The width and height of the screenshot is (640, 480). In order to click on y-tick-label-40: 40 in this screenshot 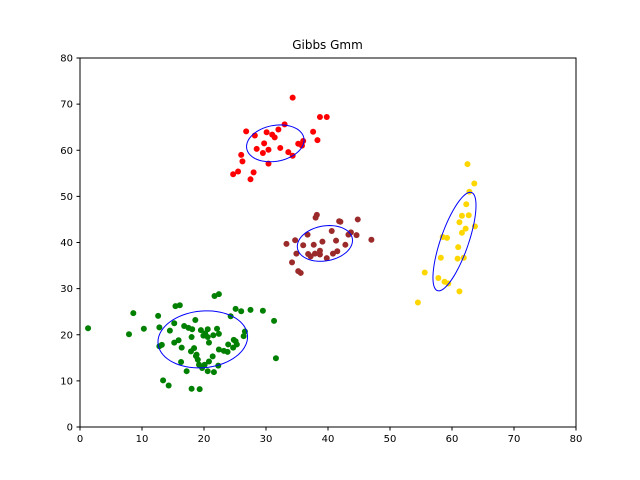, I will do `click(66, 243)`.